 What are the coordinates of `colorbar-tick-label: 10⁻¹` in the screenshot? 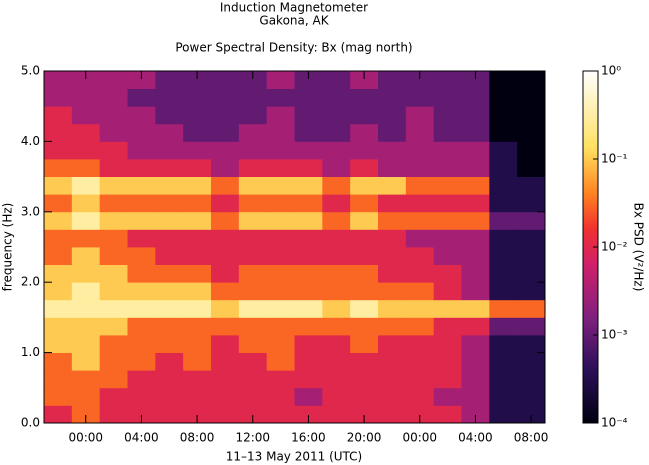 It's located at (614, 159).